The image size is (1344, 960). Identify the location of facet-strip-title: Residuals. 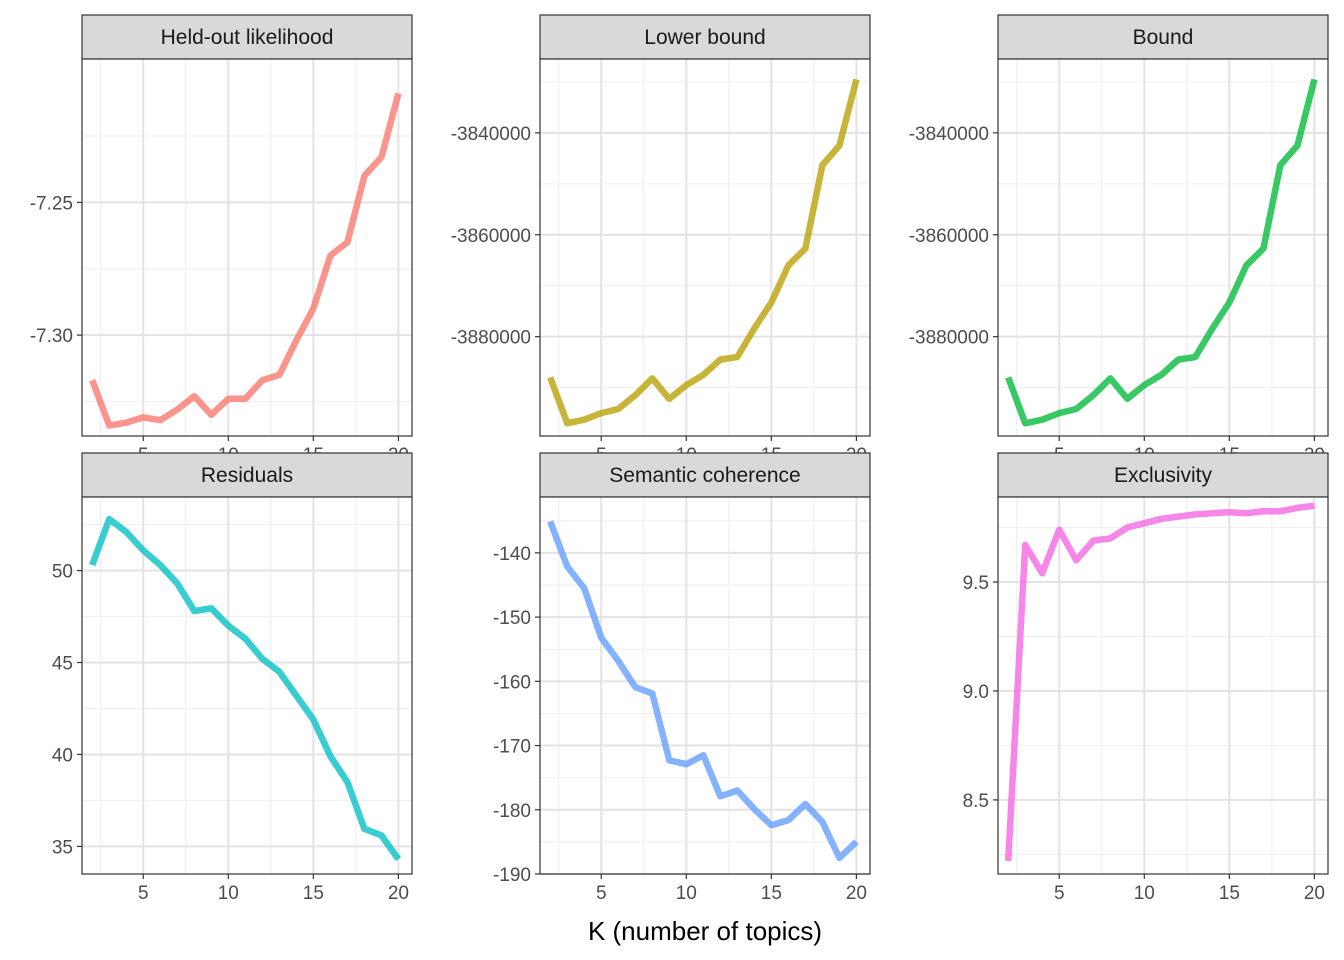
(247, 475).